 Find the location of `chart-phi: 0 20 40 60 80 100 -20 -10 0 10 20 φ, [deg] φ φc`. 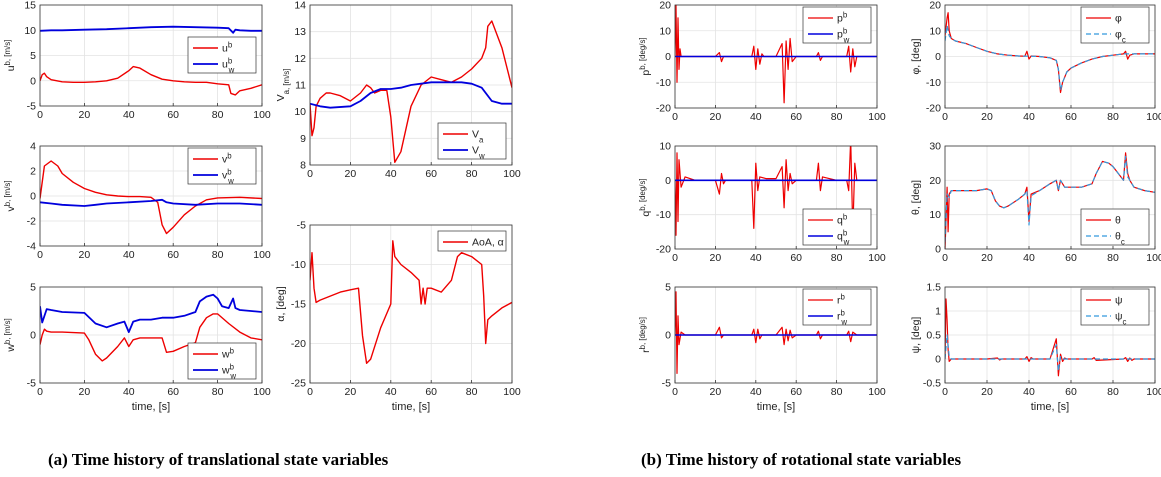

chart-phi: 0 20 40 60 80 100 -20 -10 0 10 20 φ, [deg] φ φc is located at coordinates (1035, 61).